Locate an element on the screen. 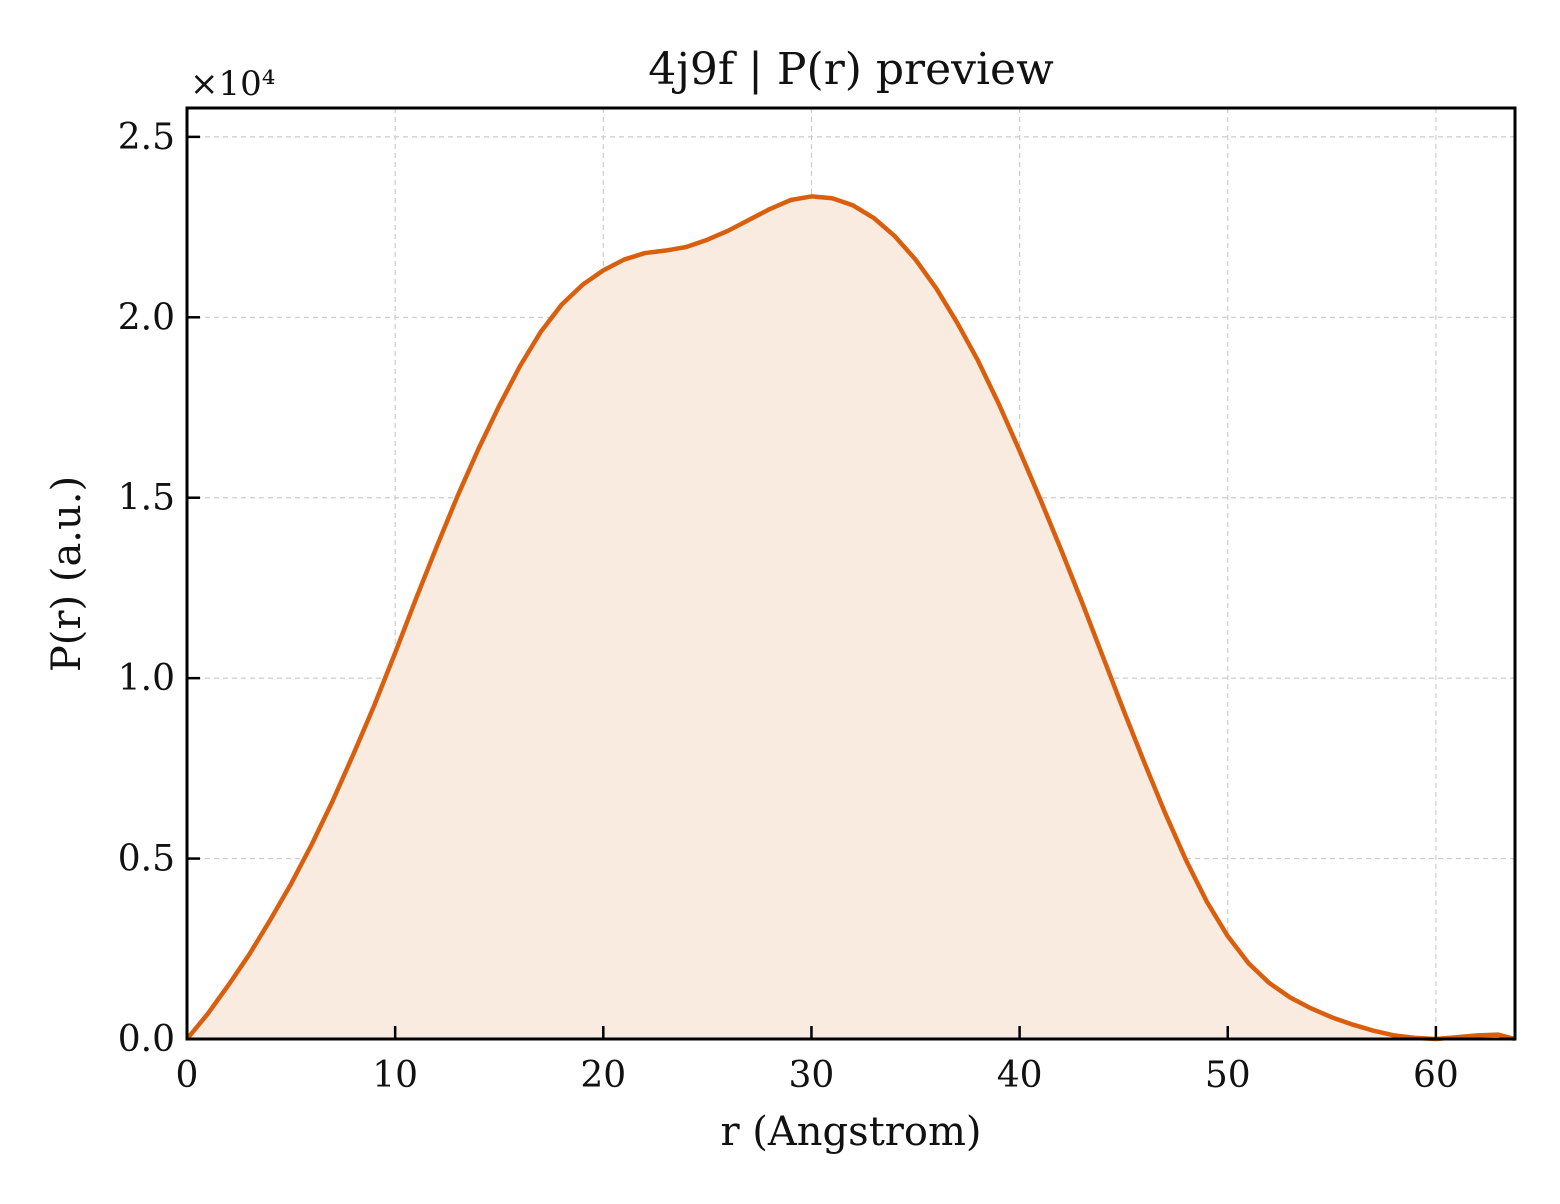 The width and height of the screenshot is (1560, 1204). y-tick-label: 2.0 is located at coordinates (146, 317).